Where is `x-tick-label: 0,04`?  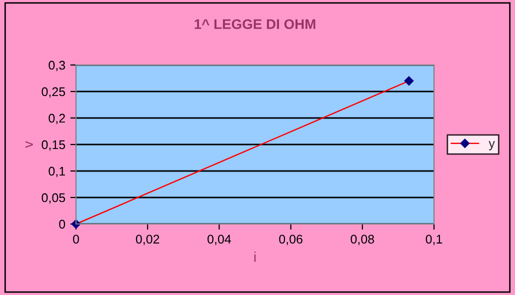 x-tick-label: 0,04 is located at coordinates (219, 240).